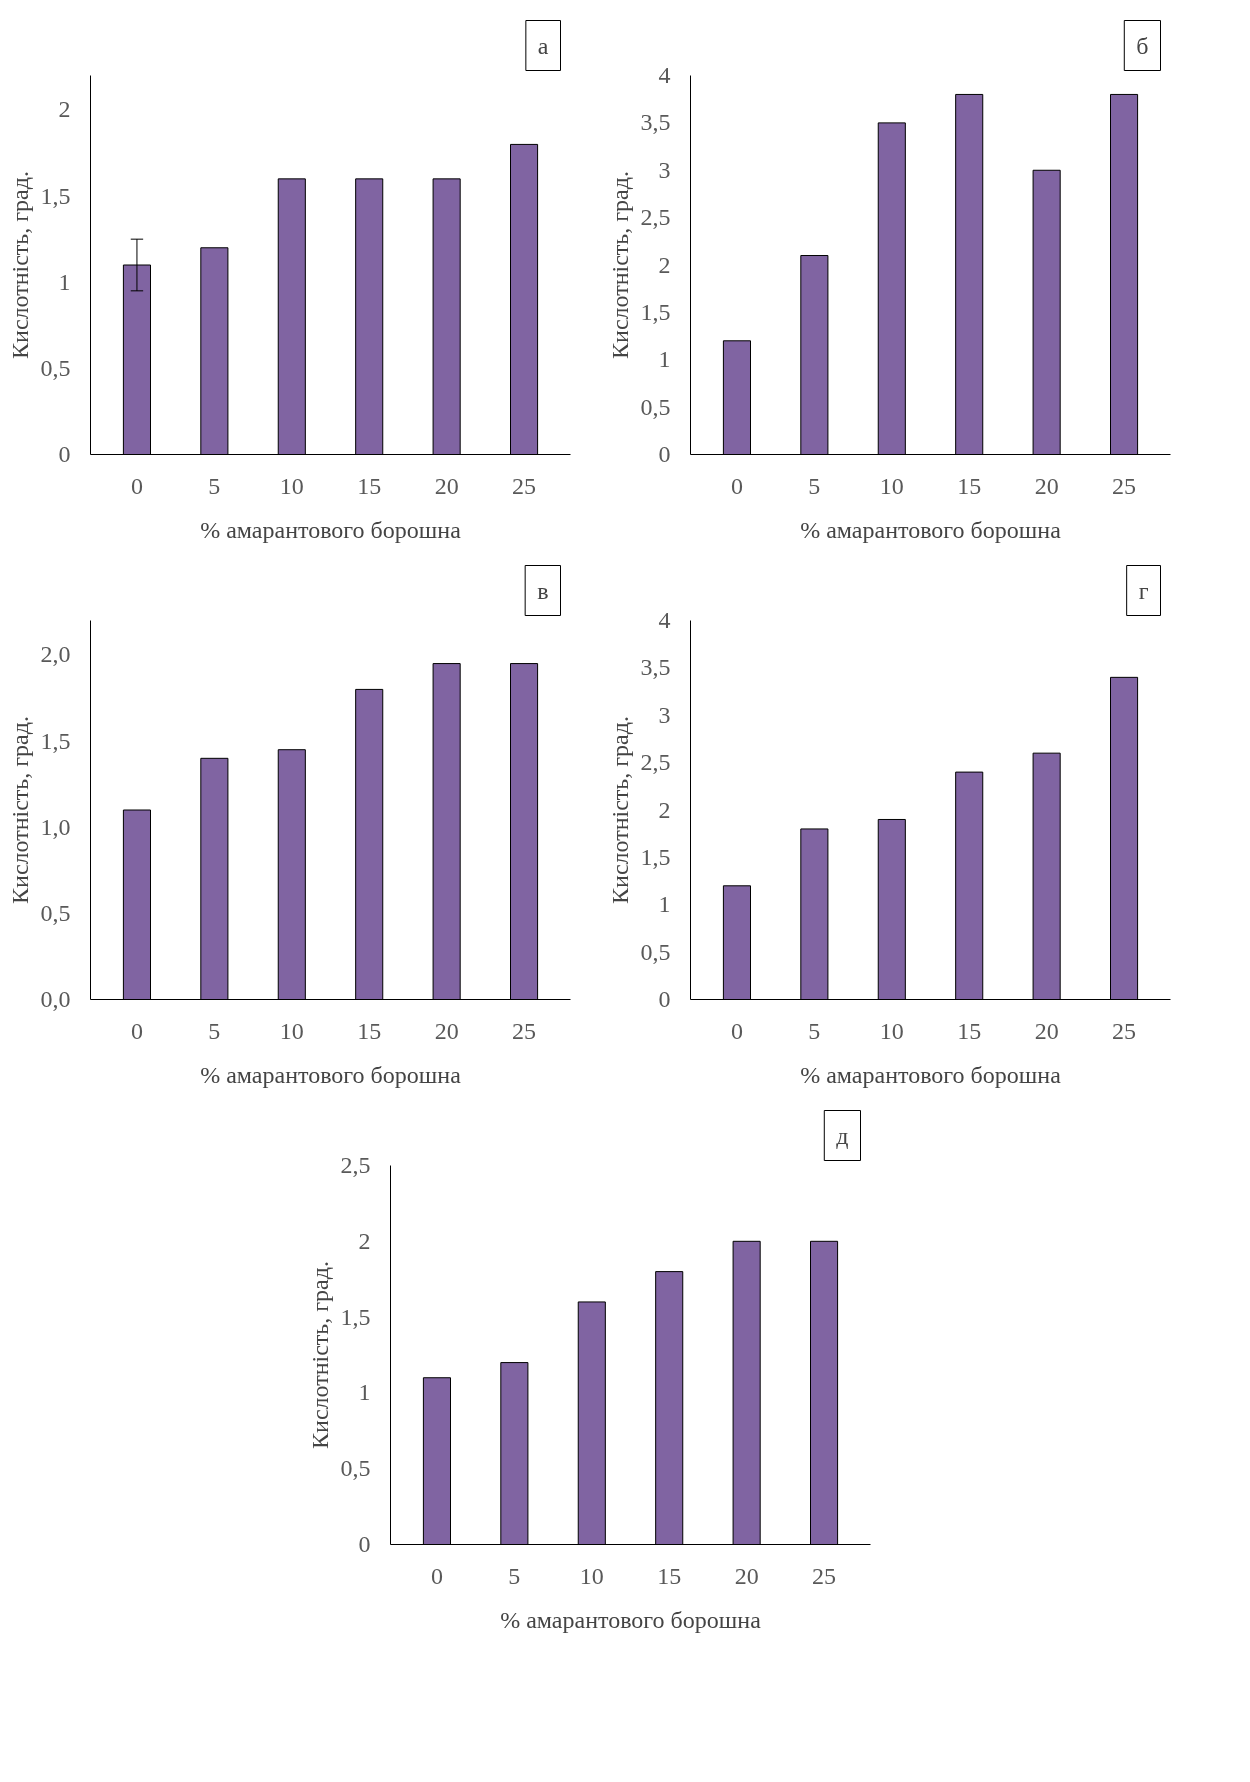 This screenshot has height=1782, width=1250. Describe the element at coordinates (55, 999) in the screenshot. I see `y-tick-label: 0,0` at that location.